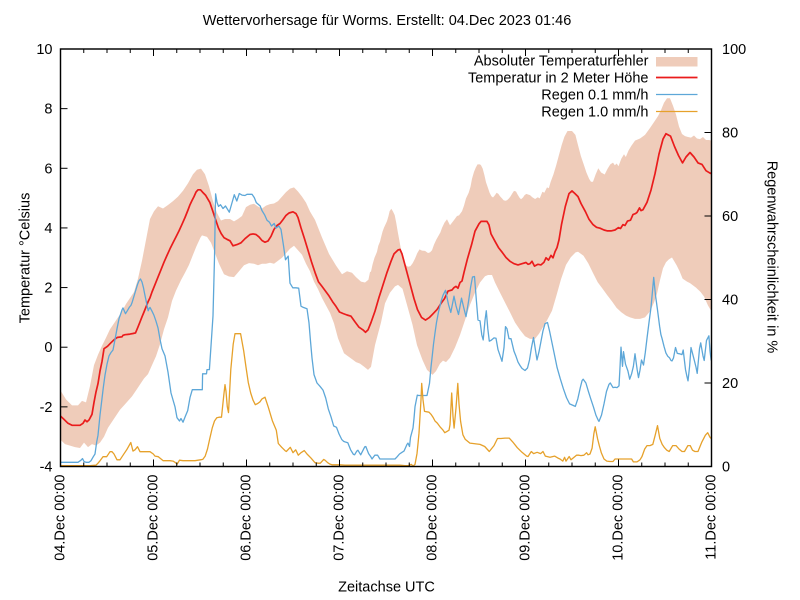 The width and height of the screenshot is (800, 600). Describe the element at coordinates (594, 96) in the screenshot. I see `svg-text: Regen 0.1 mm/h` at that location.